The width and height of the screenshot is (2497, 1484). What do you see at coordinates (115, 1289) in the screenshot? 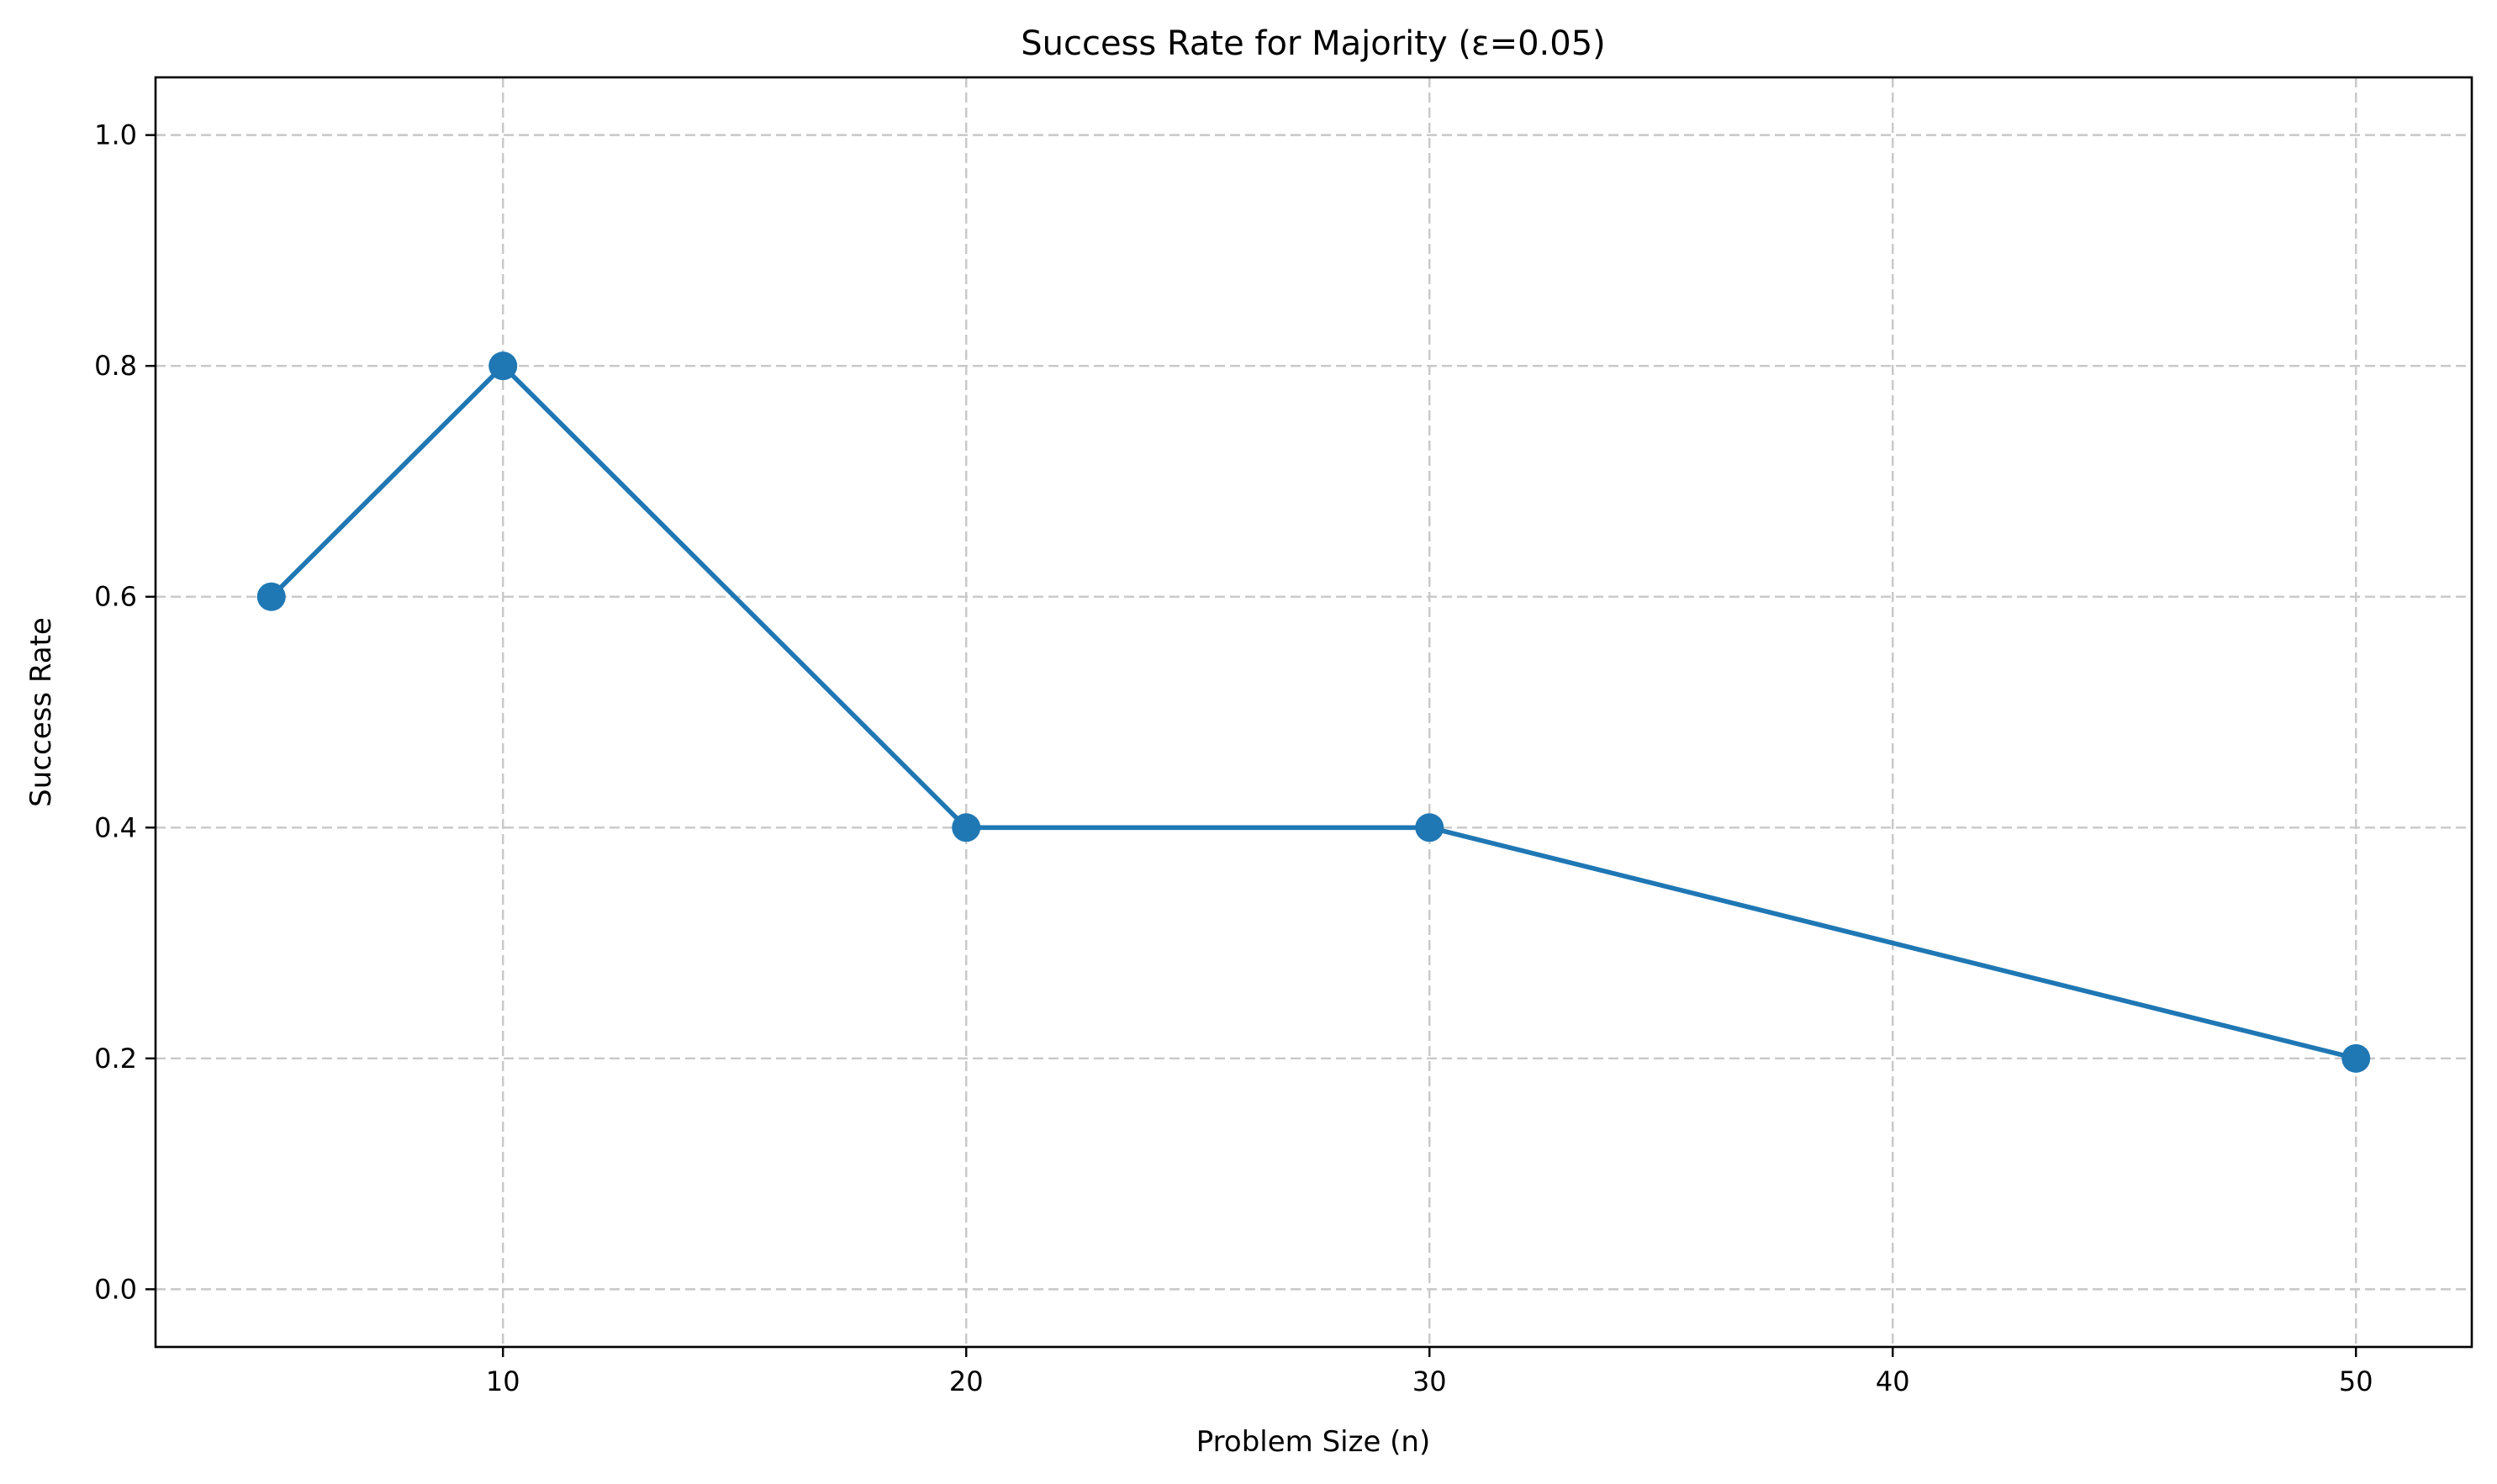
I see `y-tick-label: 0.0` at bounding box center [115, 1289].